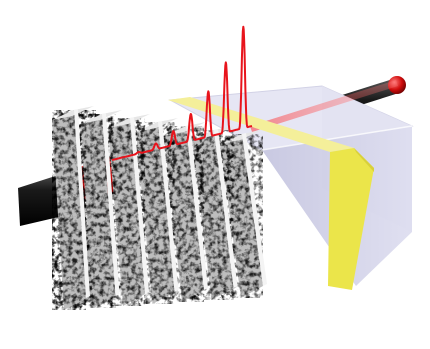 The width and height of the screenshot is (430, 349). I want to click on yellow-layer-edge, so click(364, 160).